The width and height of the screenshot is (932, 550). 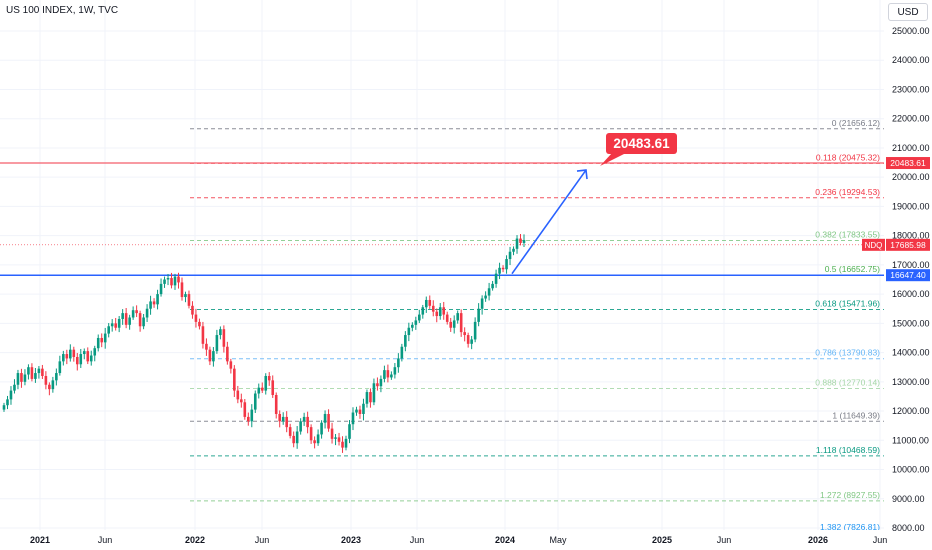 I want to click on target-price-tag-text: 20483.61, so click(x=908, y=163).